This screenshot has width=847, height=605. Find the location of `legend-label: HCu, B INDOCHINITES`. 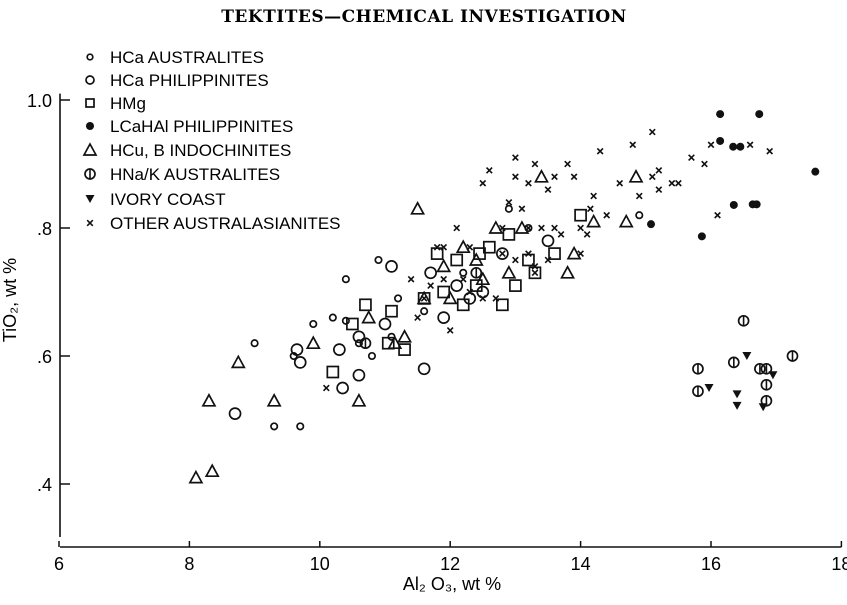

legend-label: HCu, B INDOCHINITES is located at coordinates (200, 150).